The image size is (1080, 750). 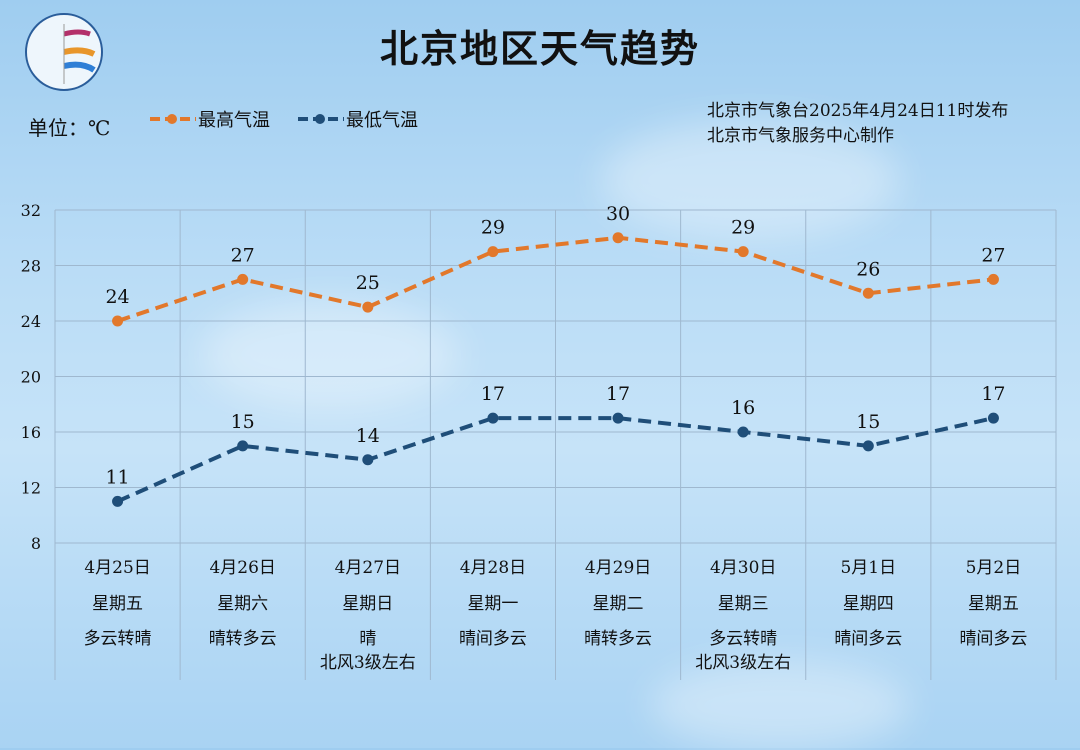 What do you see at coordinates (36, 543) in the screenshot?
I see `y-tick-label: 8` at bounding box center [36, 543].